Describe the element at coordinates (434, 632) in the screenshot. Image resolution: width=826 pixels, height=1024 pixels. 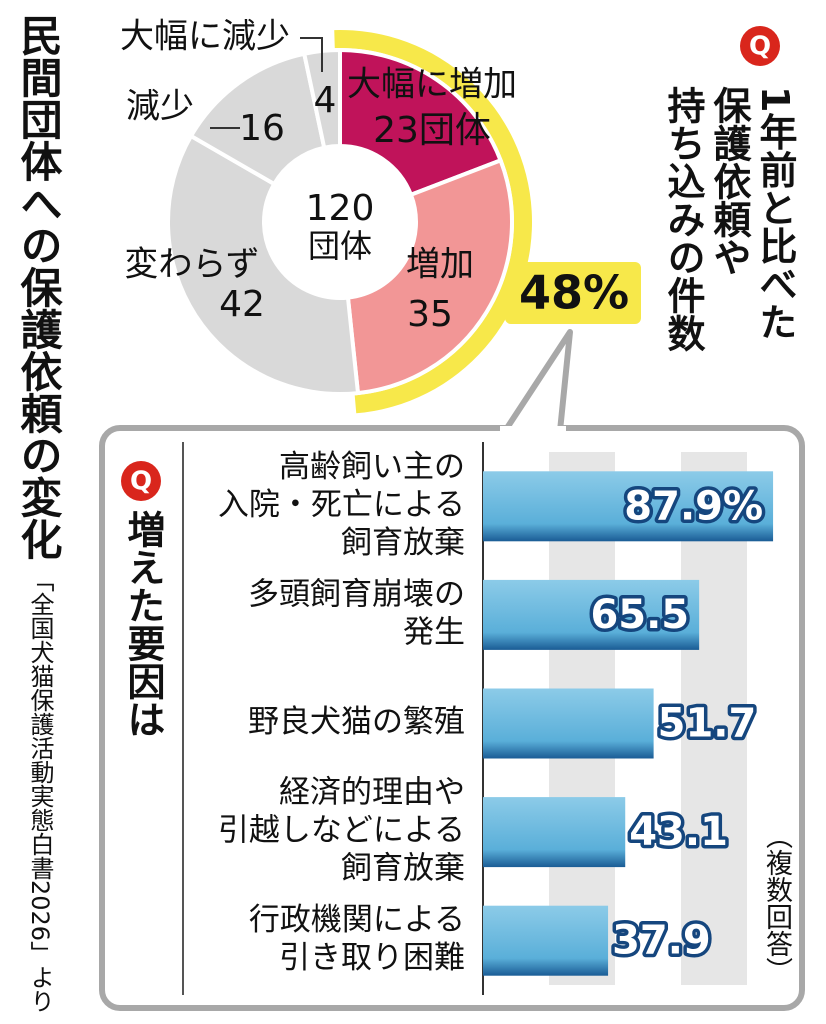
I see `category-label: 発生` at that location.